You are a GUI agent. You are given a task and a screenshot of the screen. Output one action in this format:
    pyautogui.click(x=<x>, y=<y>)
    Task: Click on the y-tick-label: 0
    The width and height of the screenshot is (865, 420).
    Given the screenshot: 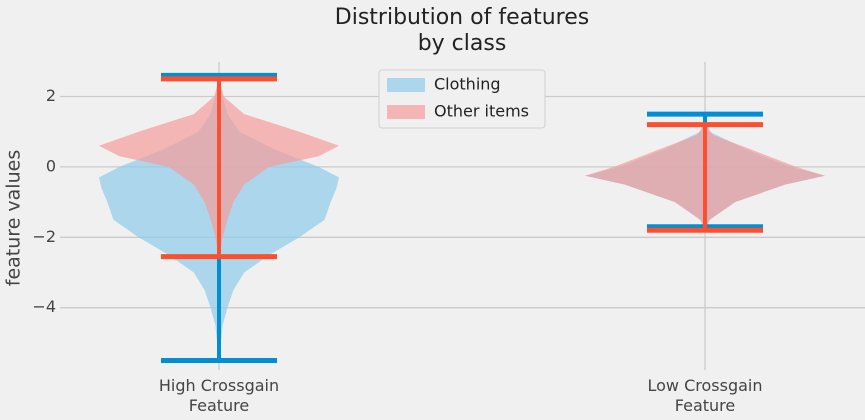 What is the action you would take?
    pyautogui.click(x=51, y=165)
    